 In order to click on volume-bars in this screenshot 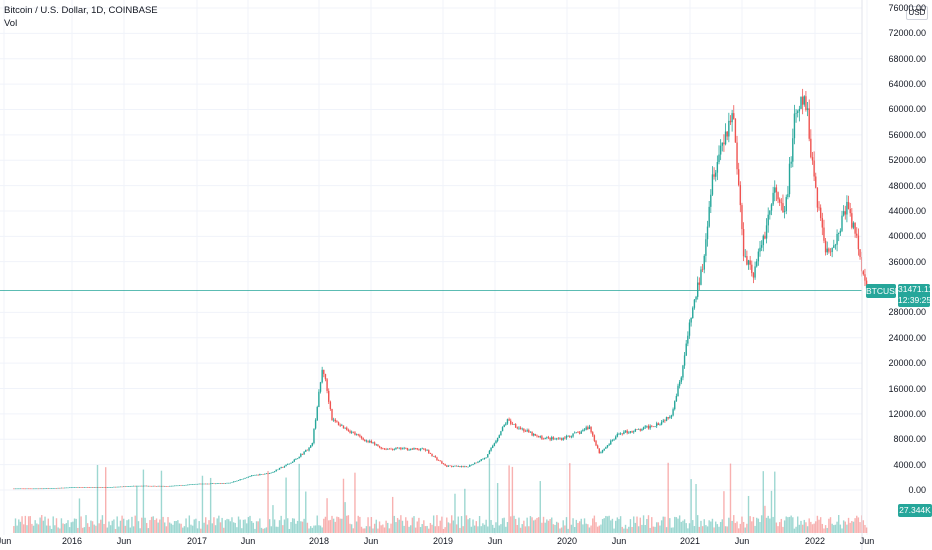, I will do `click(440, 495)`.